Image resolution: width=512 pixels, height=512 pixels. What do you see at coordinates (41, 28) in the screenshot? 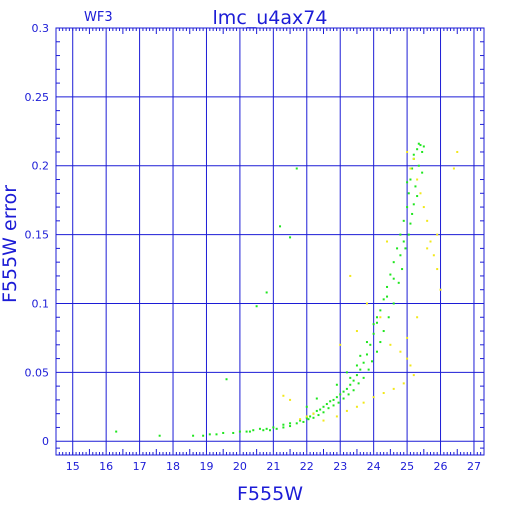
I see `y-tick-label: 0.3` at bounding box center [41, 28].